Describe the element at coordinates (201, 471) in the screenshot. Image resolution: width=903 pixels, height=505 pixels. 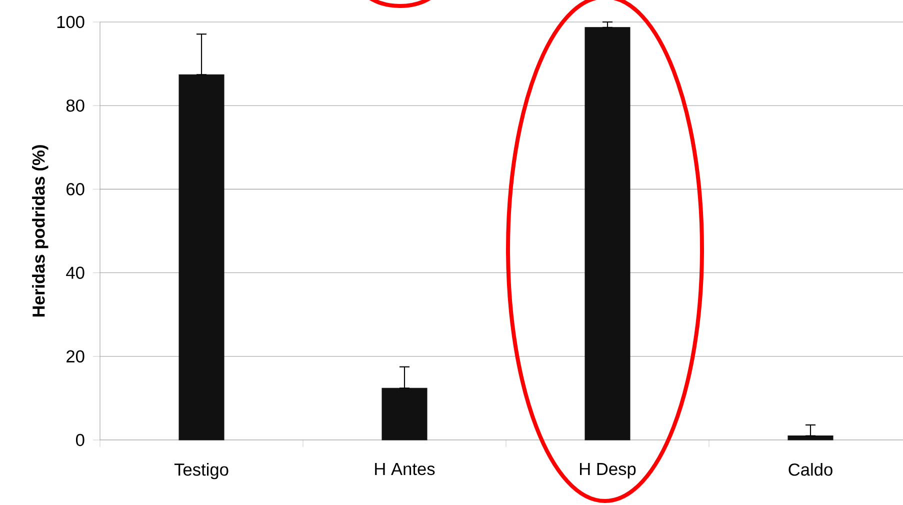
I see `x-tick-label: Testigo` at that location.